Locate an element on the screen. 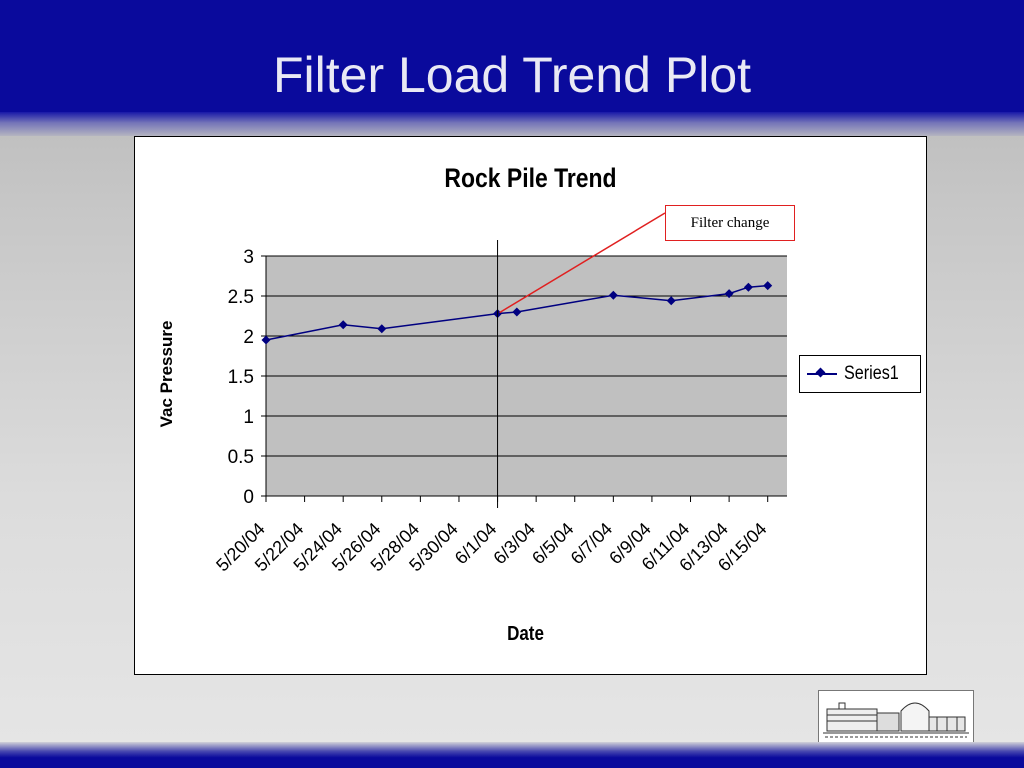  y-axis-label: Vac Pressure is located at coordinates (166, 374).